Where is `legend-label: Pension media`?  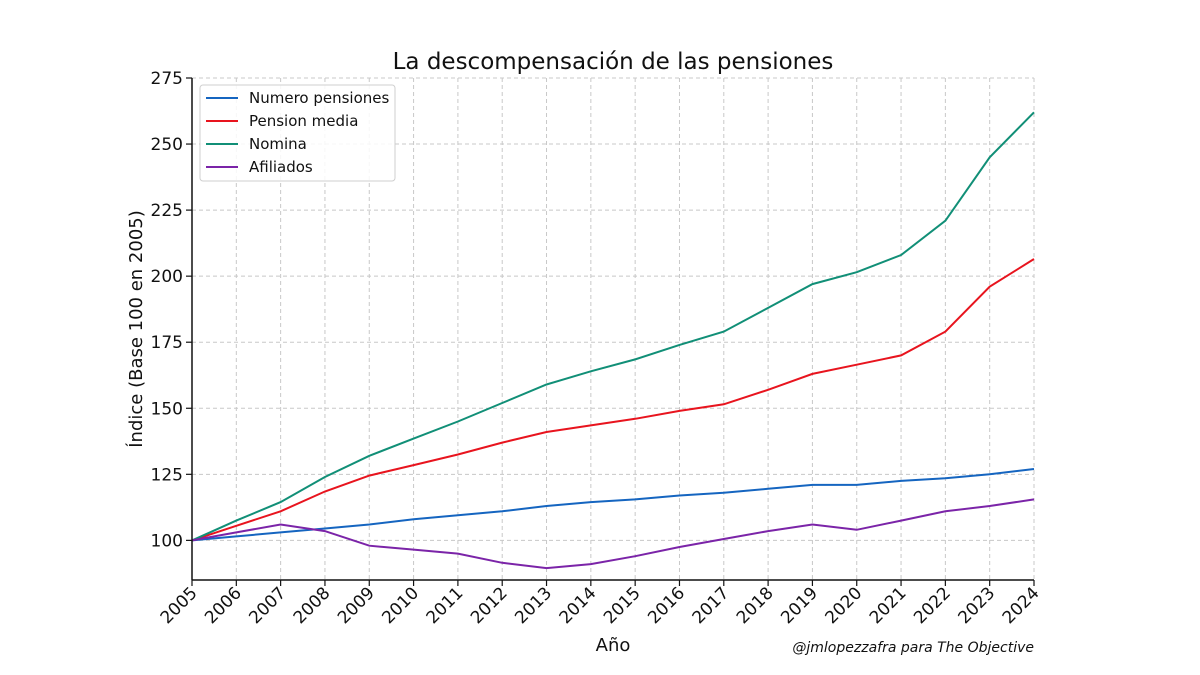 legend-label: Pension media is located at coordinates (303, 121).